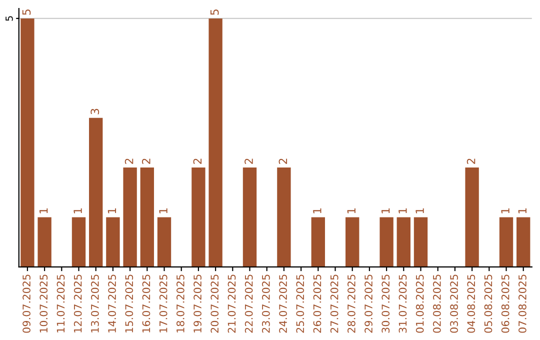 The height and width of the screenshot is (340, 540). What do you see at coordinates (94, 303) in the screenshot?
I see `x-tick-label: 13.07.2025` at bounding box center [94, 303].